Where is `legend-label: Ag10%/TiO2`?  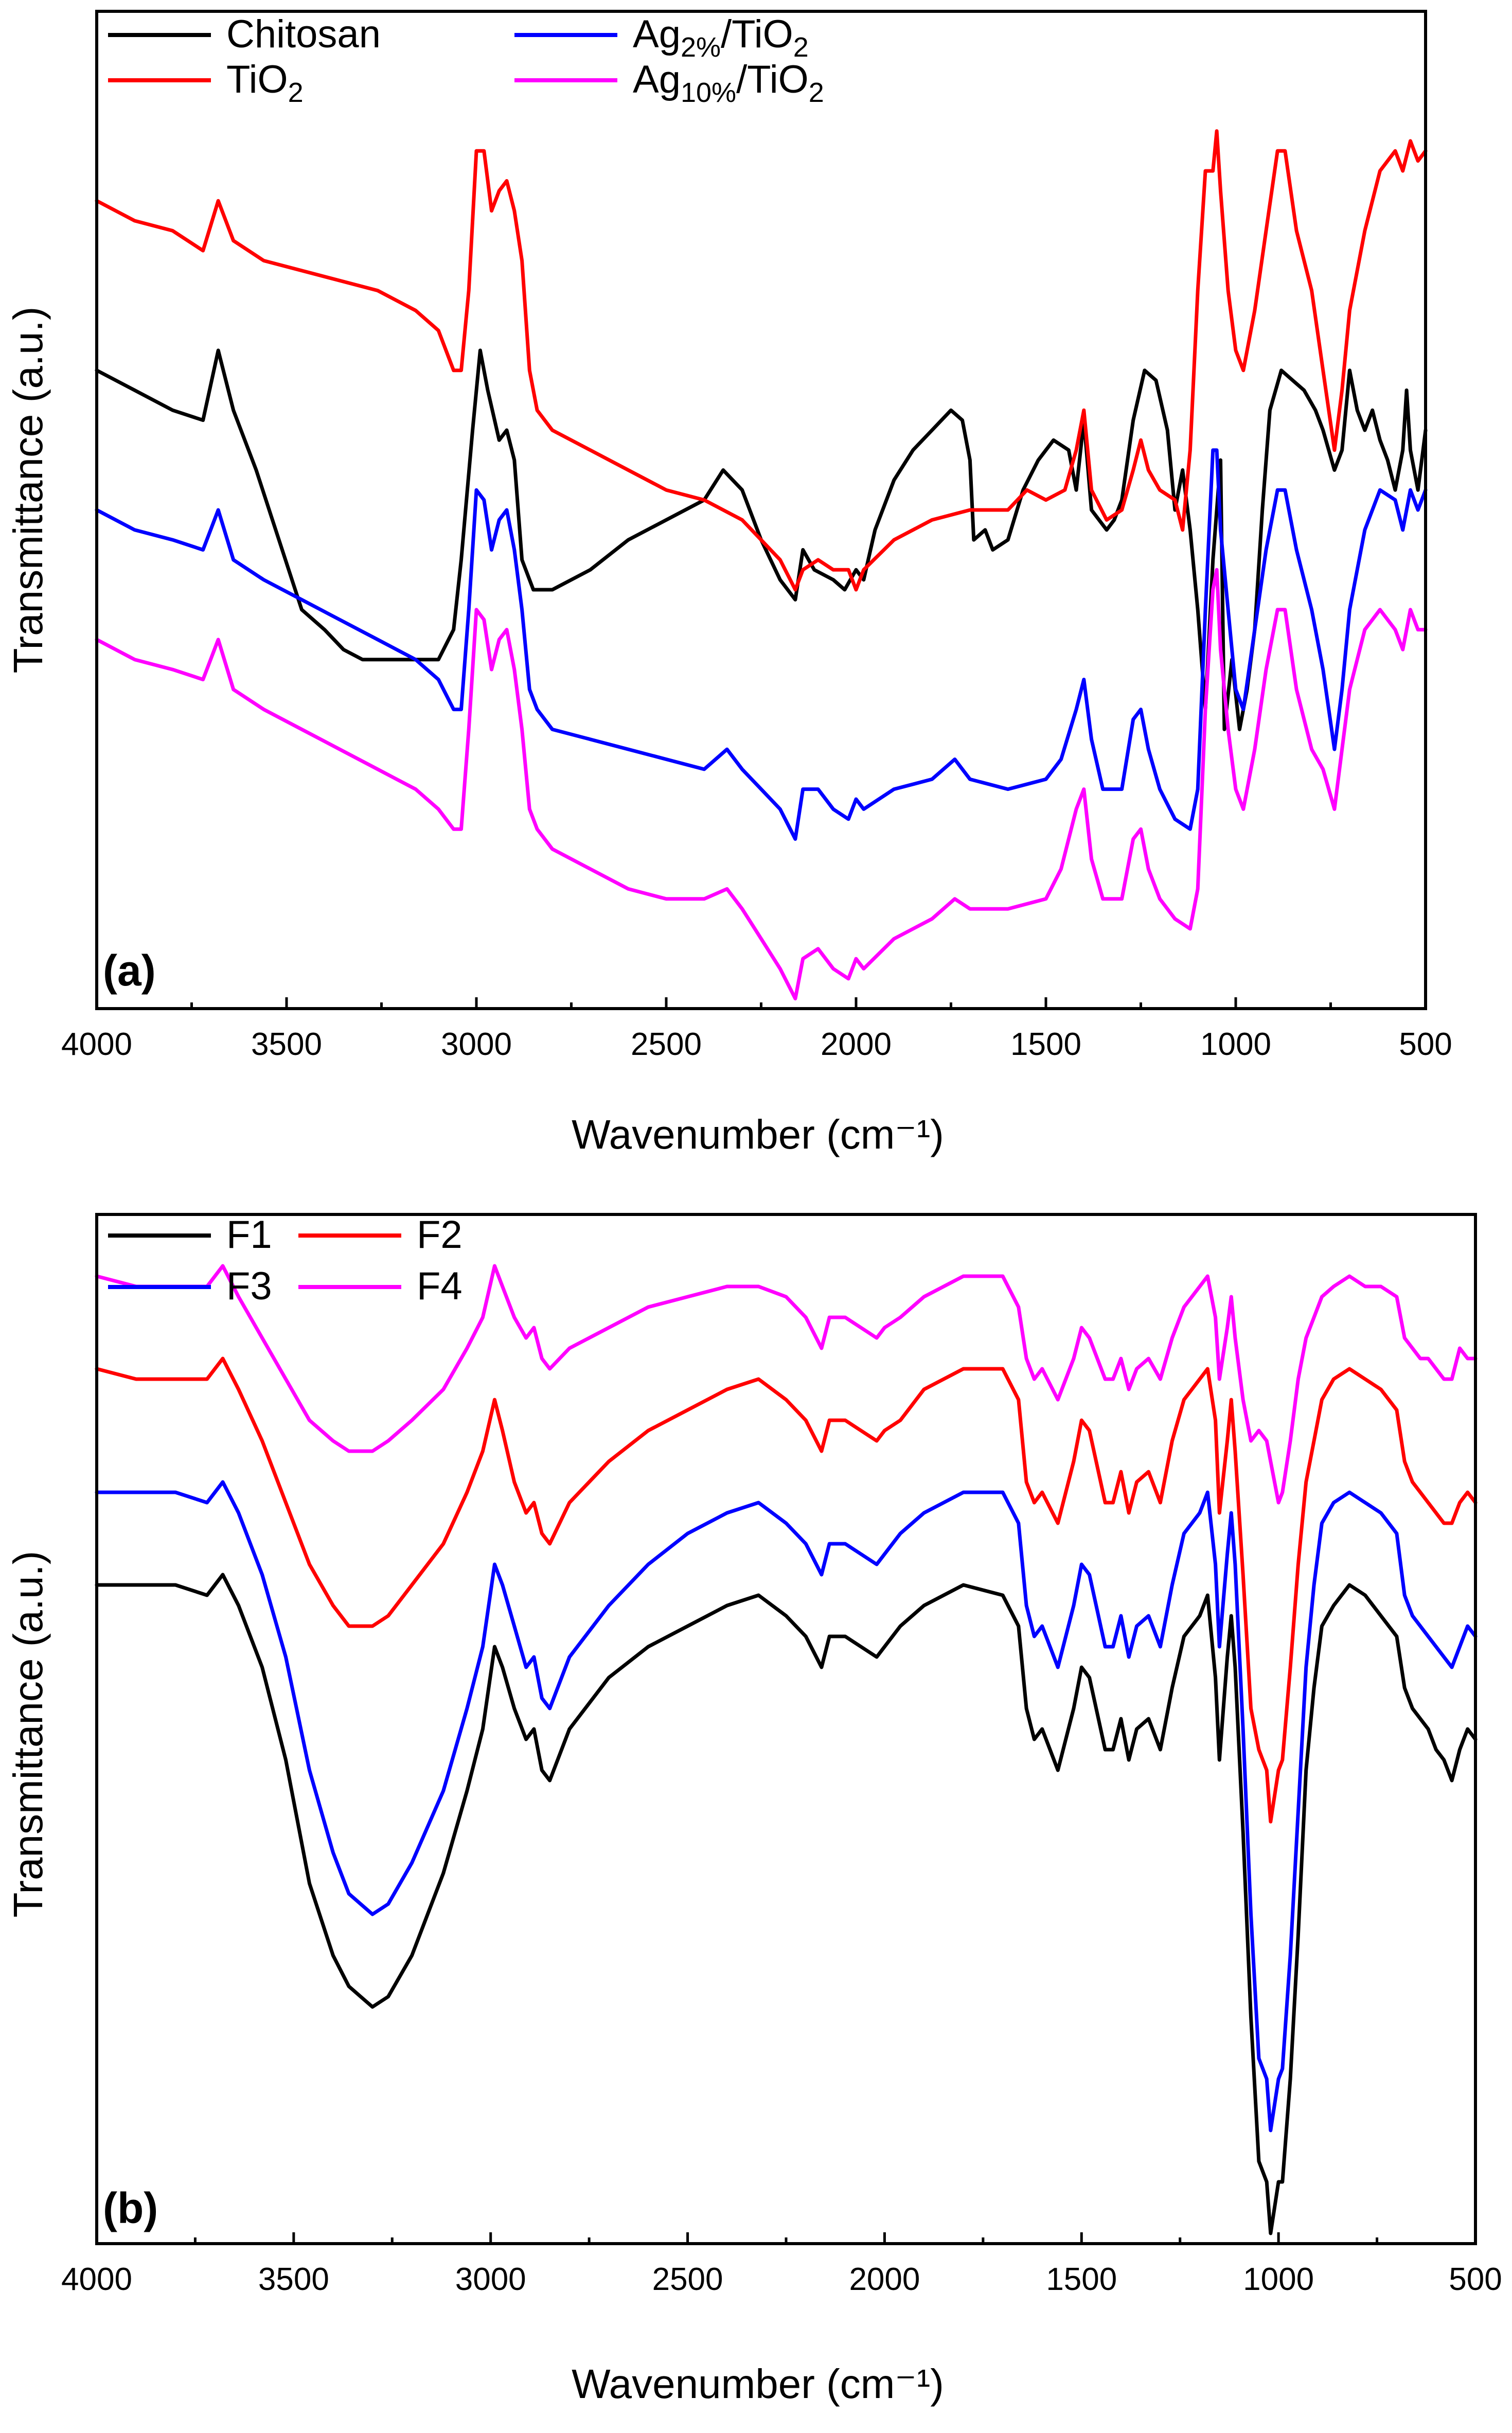 legend-label: Ag10%/TiO2 is located at coordinates (728, 83).